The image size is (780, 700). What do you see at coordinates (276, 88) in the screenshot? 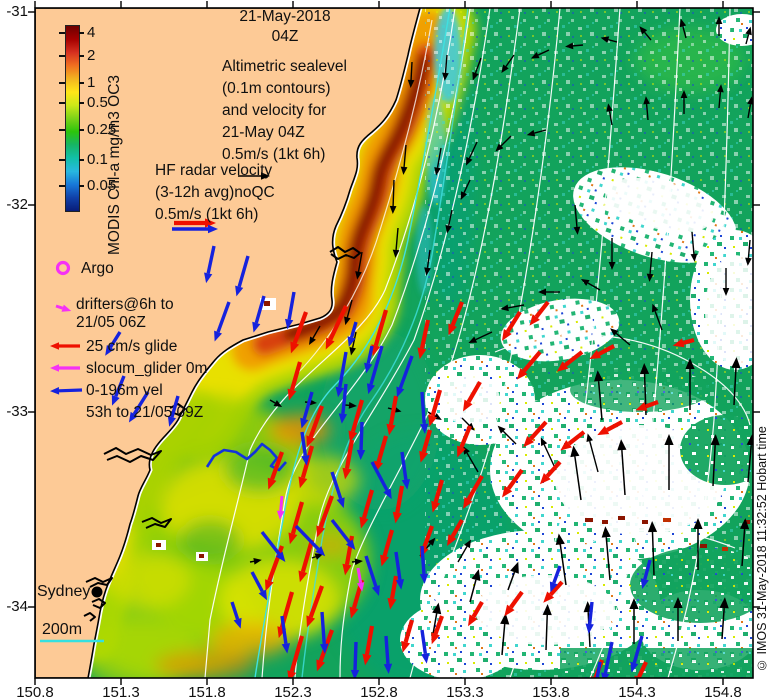
I see `altimetric-note-line2: (0.1m contours)` at bounding box center [276, 88].